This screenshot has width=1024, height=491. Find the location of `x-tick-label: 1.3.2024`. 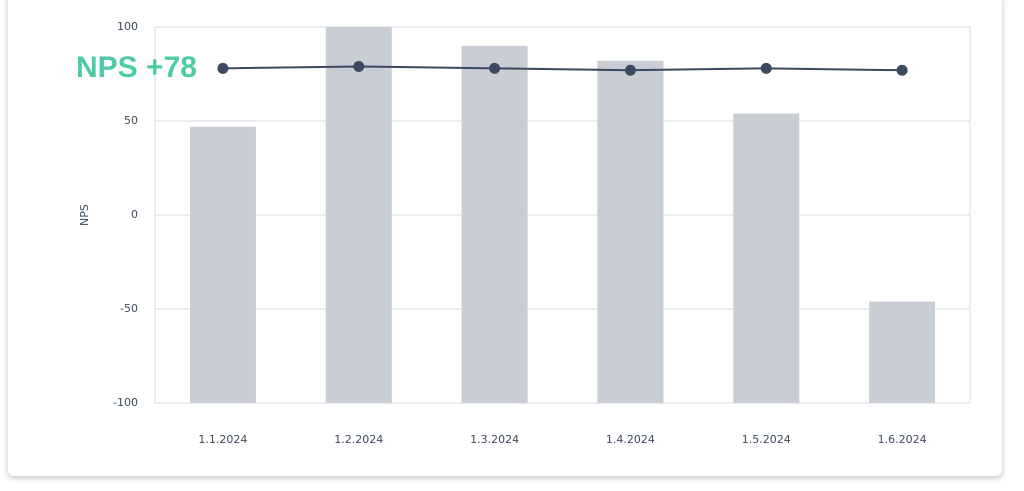

x-tick-label: 1.3.2024 is located at coordinates (494, 439).